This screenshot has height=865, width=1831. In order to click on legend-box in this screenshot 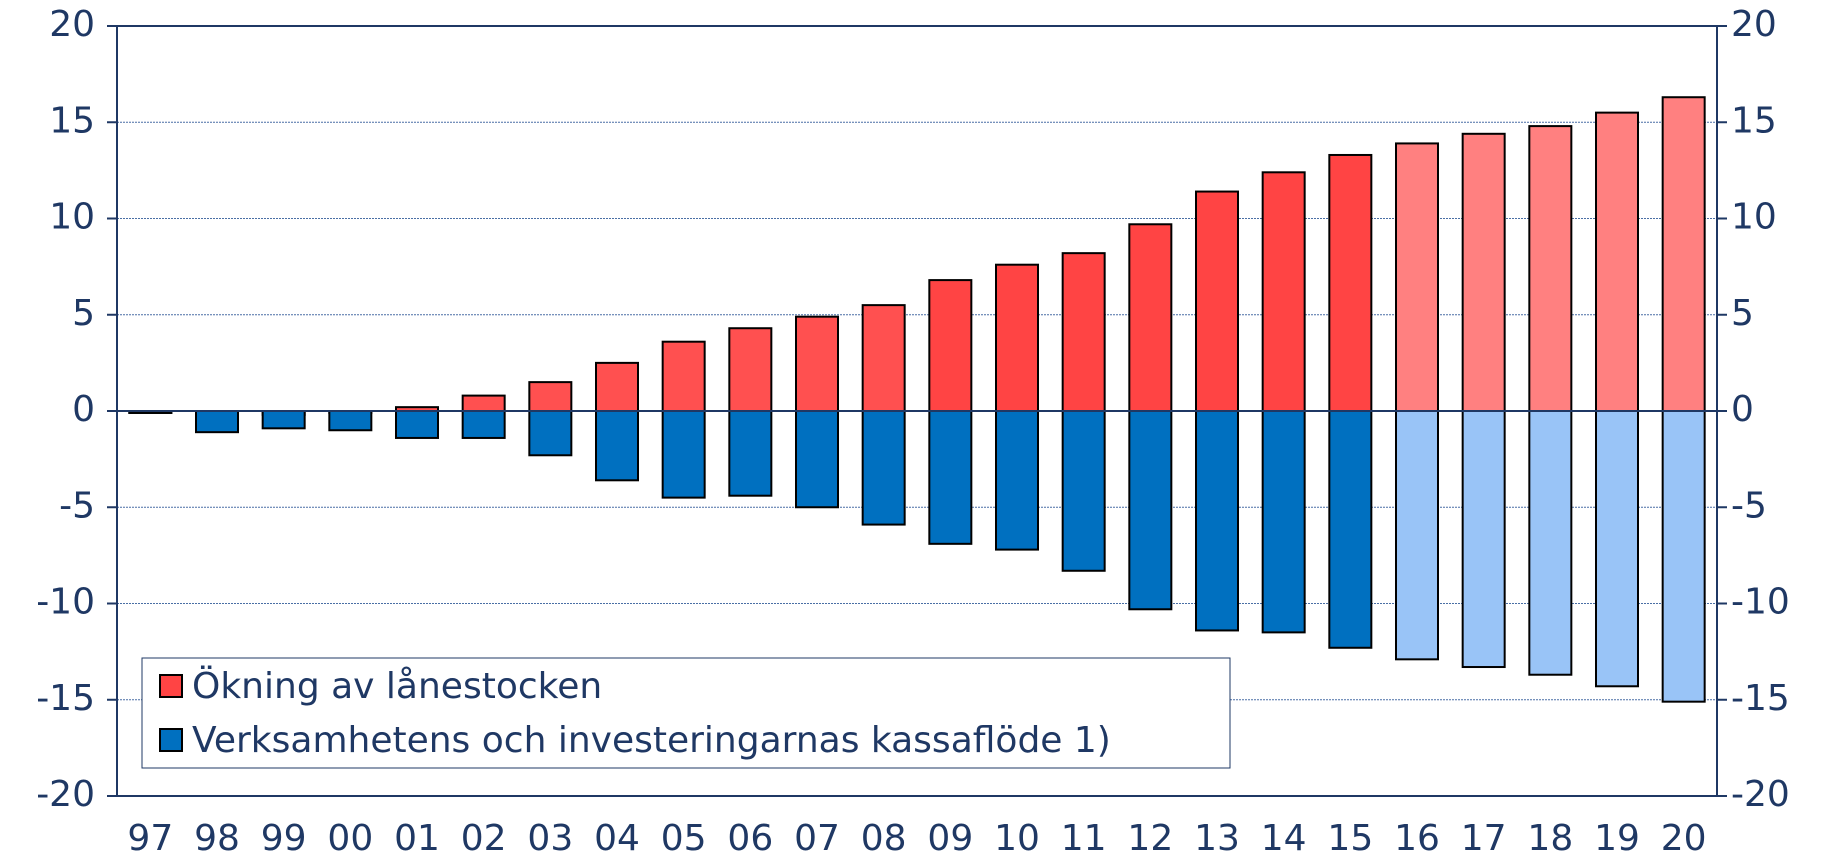, I will do `click(686, 713)`.